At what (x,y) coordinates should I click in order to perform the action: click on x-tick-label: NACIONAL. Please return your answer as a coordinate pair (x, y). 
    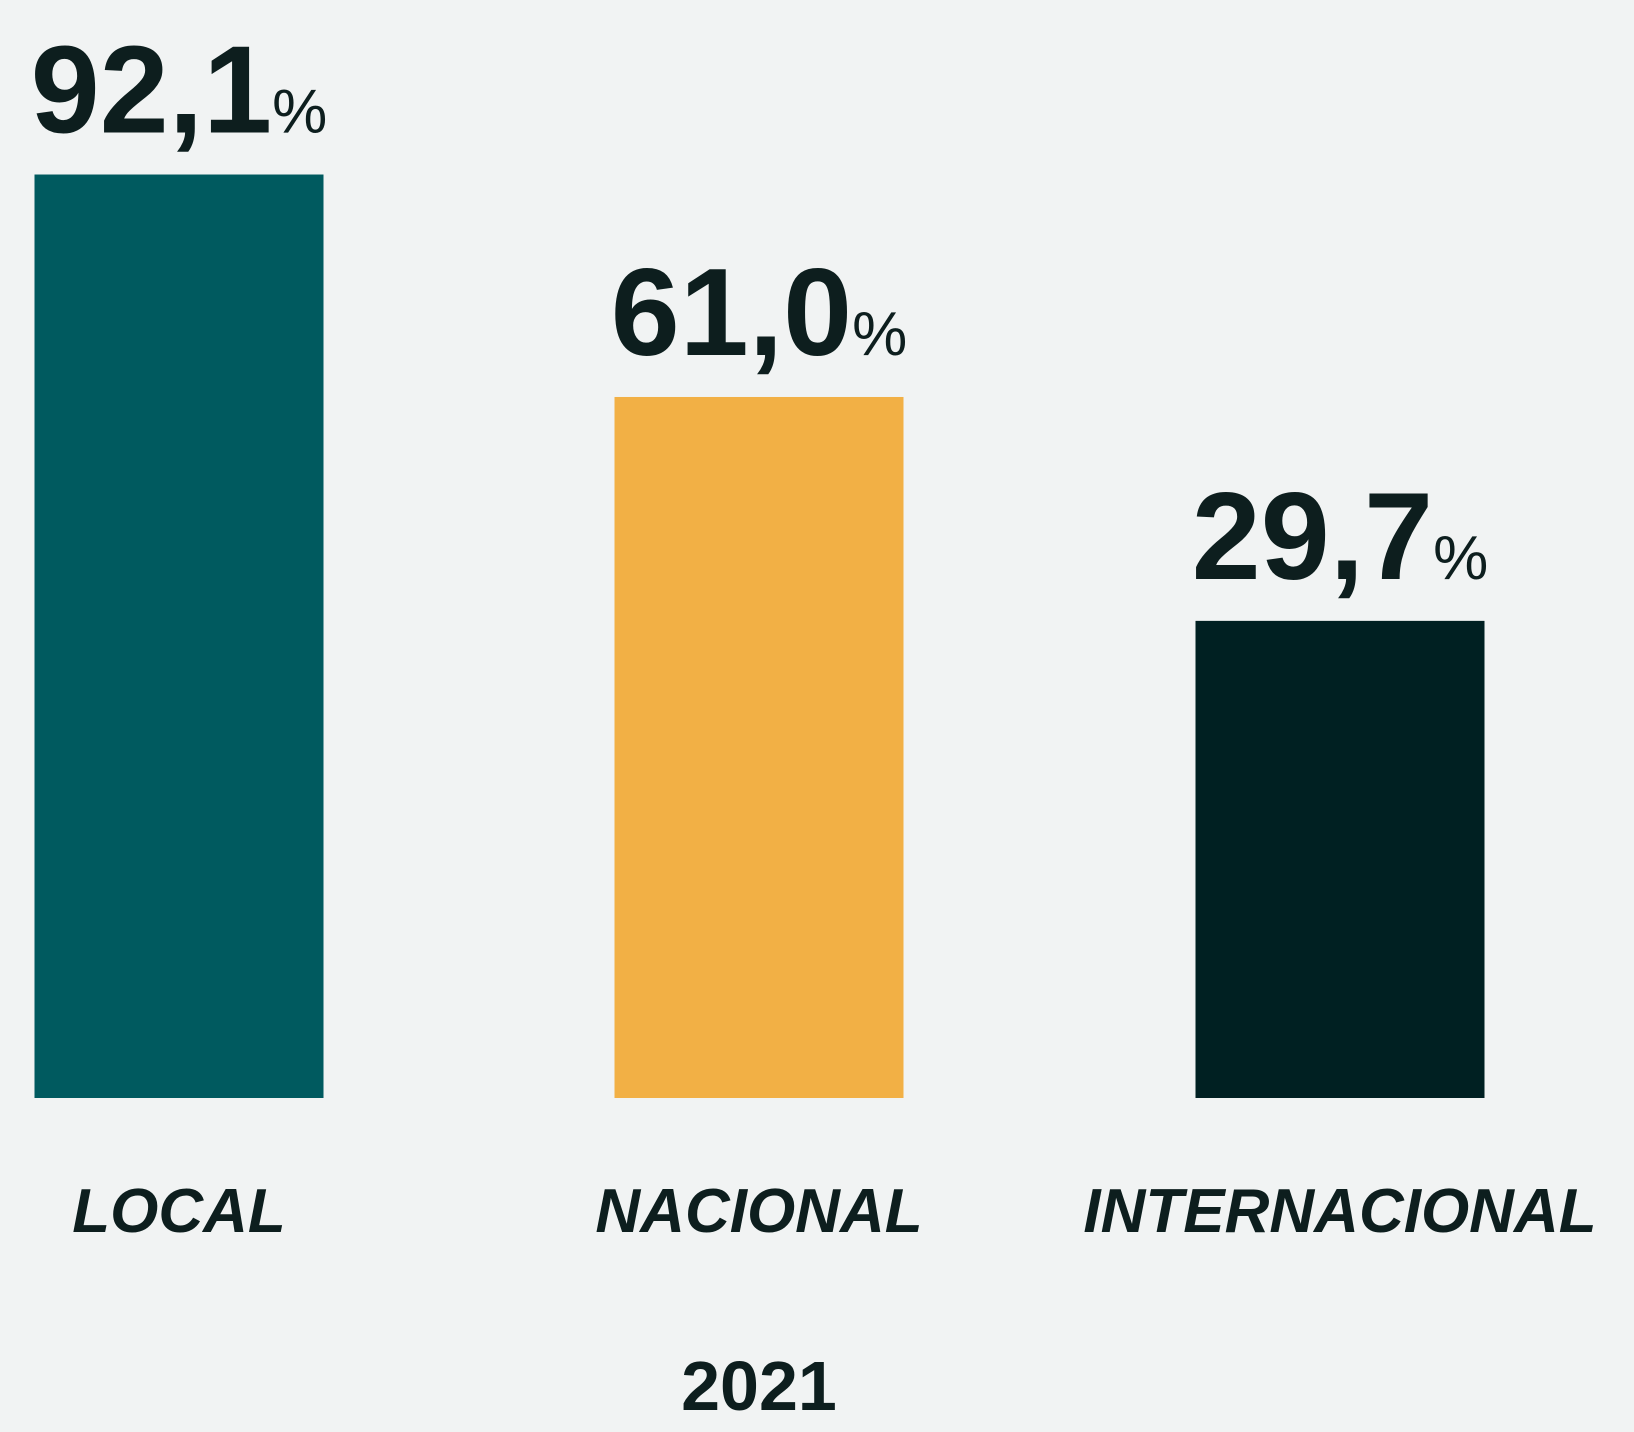
    Looking at the image, I should click on (758, 1211).